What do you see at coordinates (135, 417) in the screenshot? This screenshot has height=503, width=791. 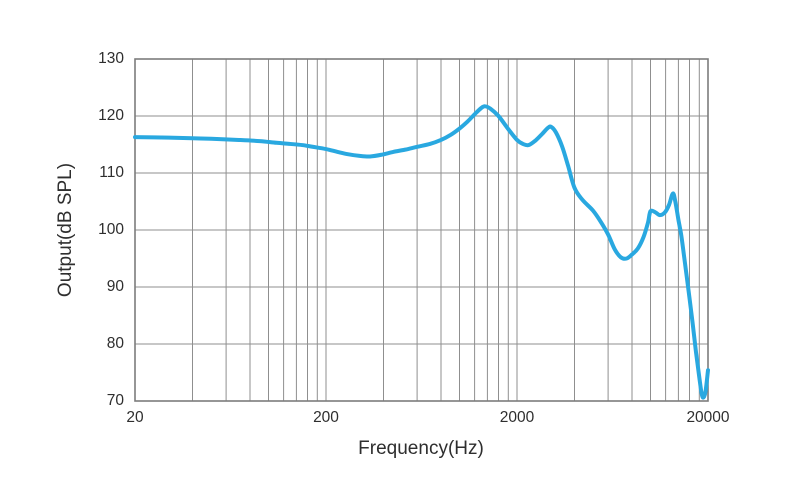 I see `x-tick-label: 20` at bounding box center [135, 417].